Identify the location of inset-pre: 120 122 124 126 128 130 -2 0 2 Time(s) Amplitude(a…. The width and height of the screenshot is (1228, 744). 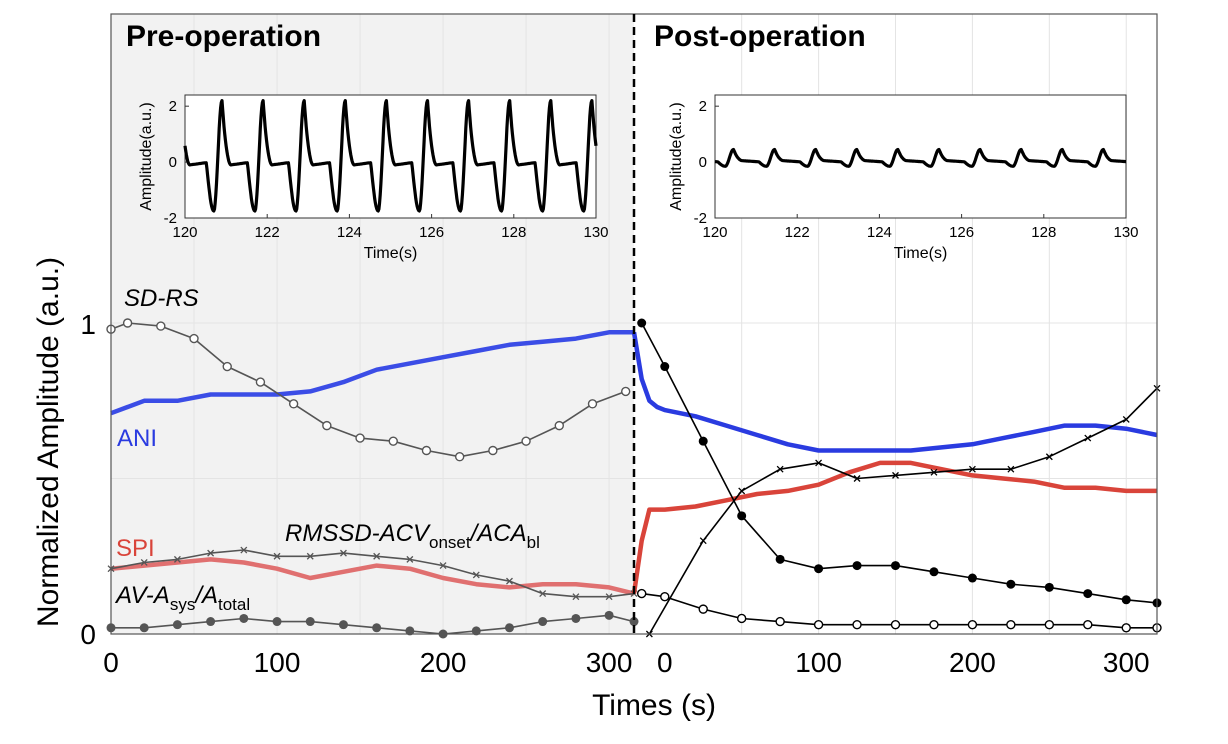
(373, 178).